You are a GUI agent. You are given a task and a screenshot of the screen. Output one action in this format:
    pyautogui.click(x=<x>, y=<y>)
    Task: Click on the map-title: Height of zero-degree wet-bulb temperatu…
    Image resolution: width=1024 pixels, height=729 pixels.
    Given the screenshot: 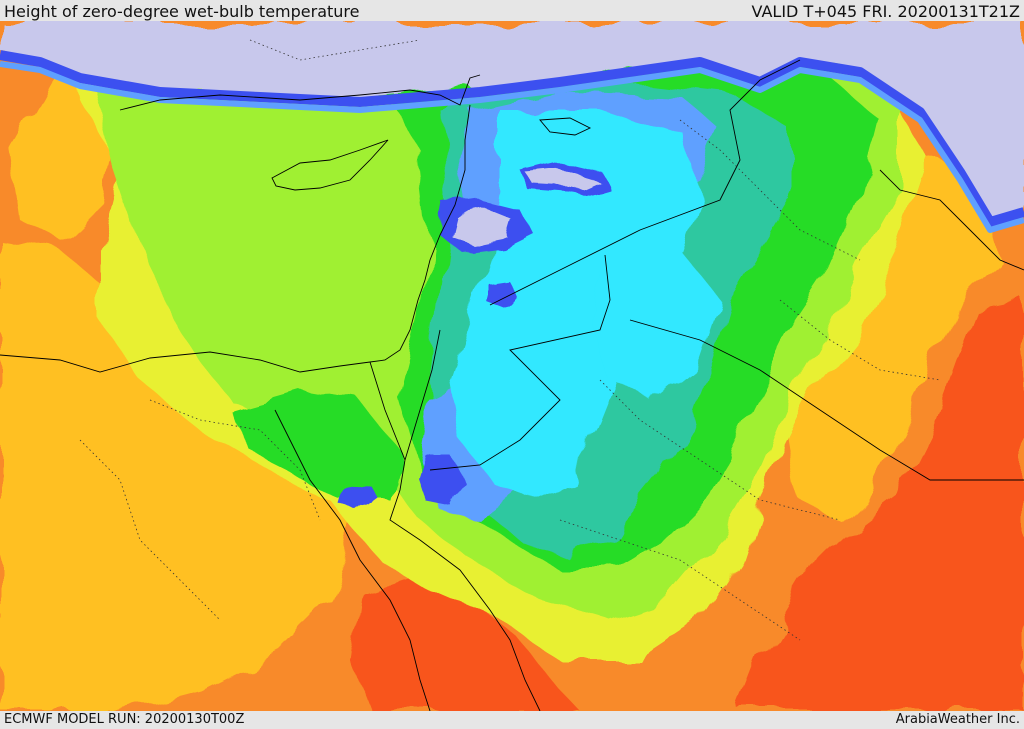 What is the action you would take?
    pyautogui.click(x=182, y=11)
    